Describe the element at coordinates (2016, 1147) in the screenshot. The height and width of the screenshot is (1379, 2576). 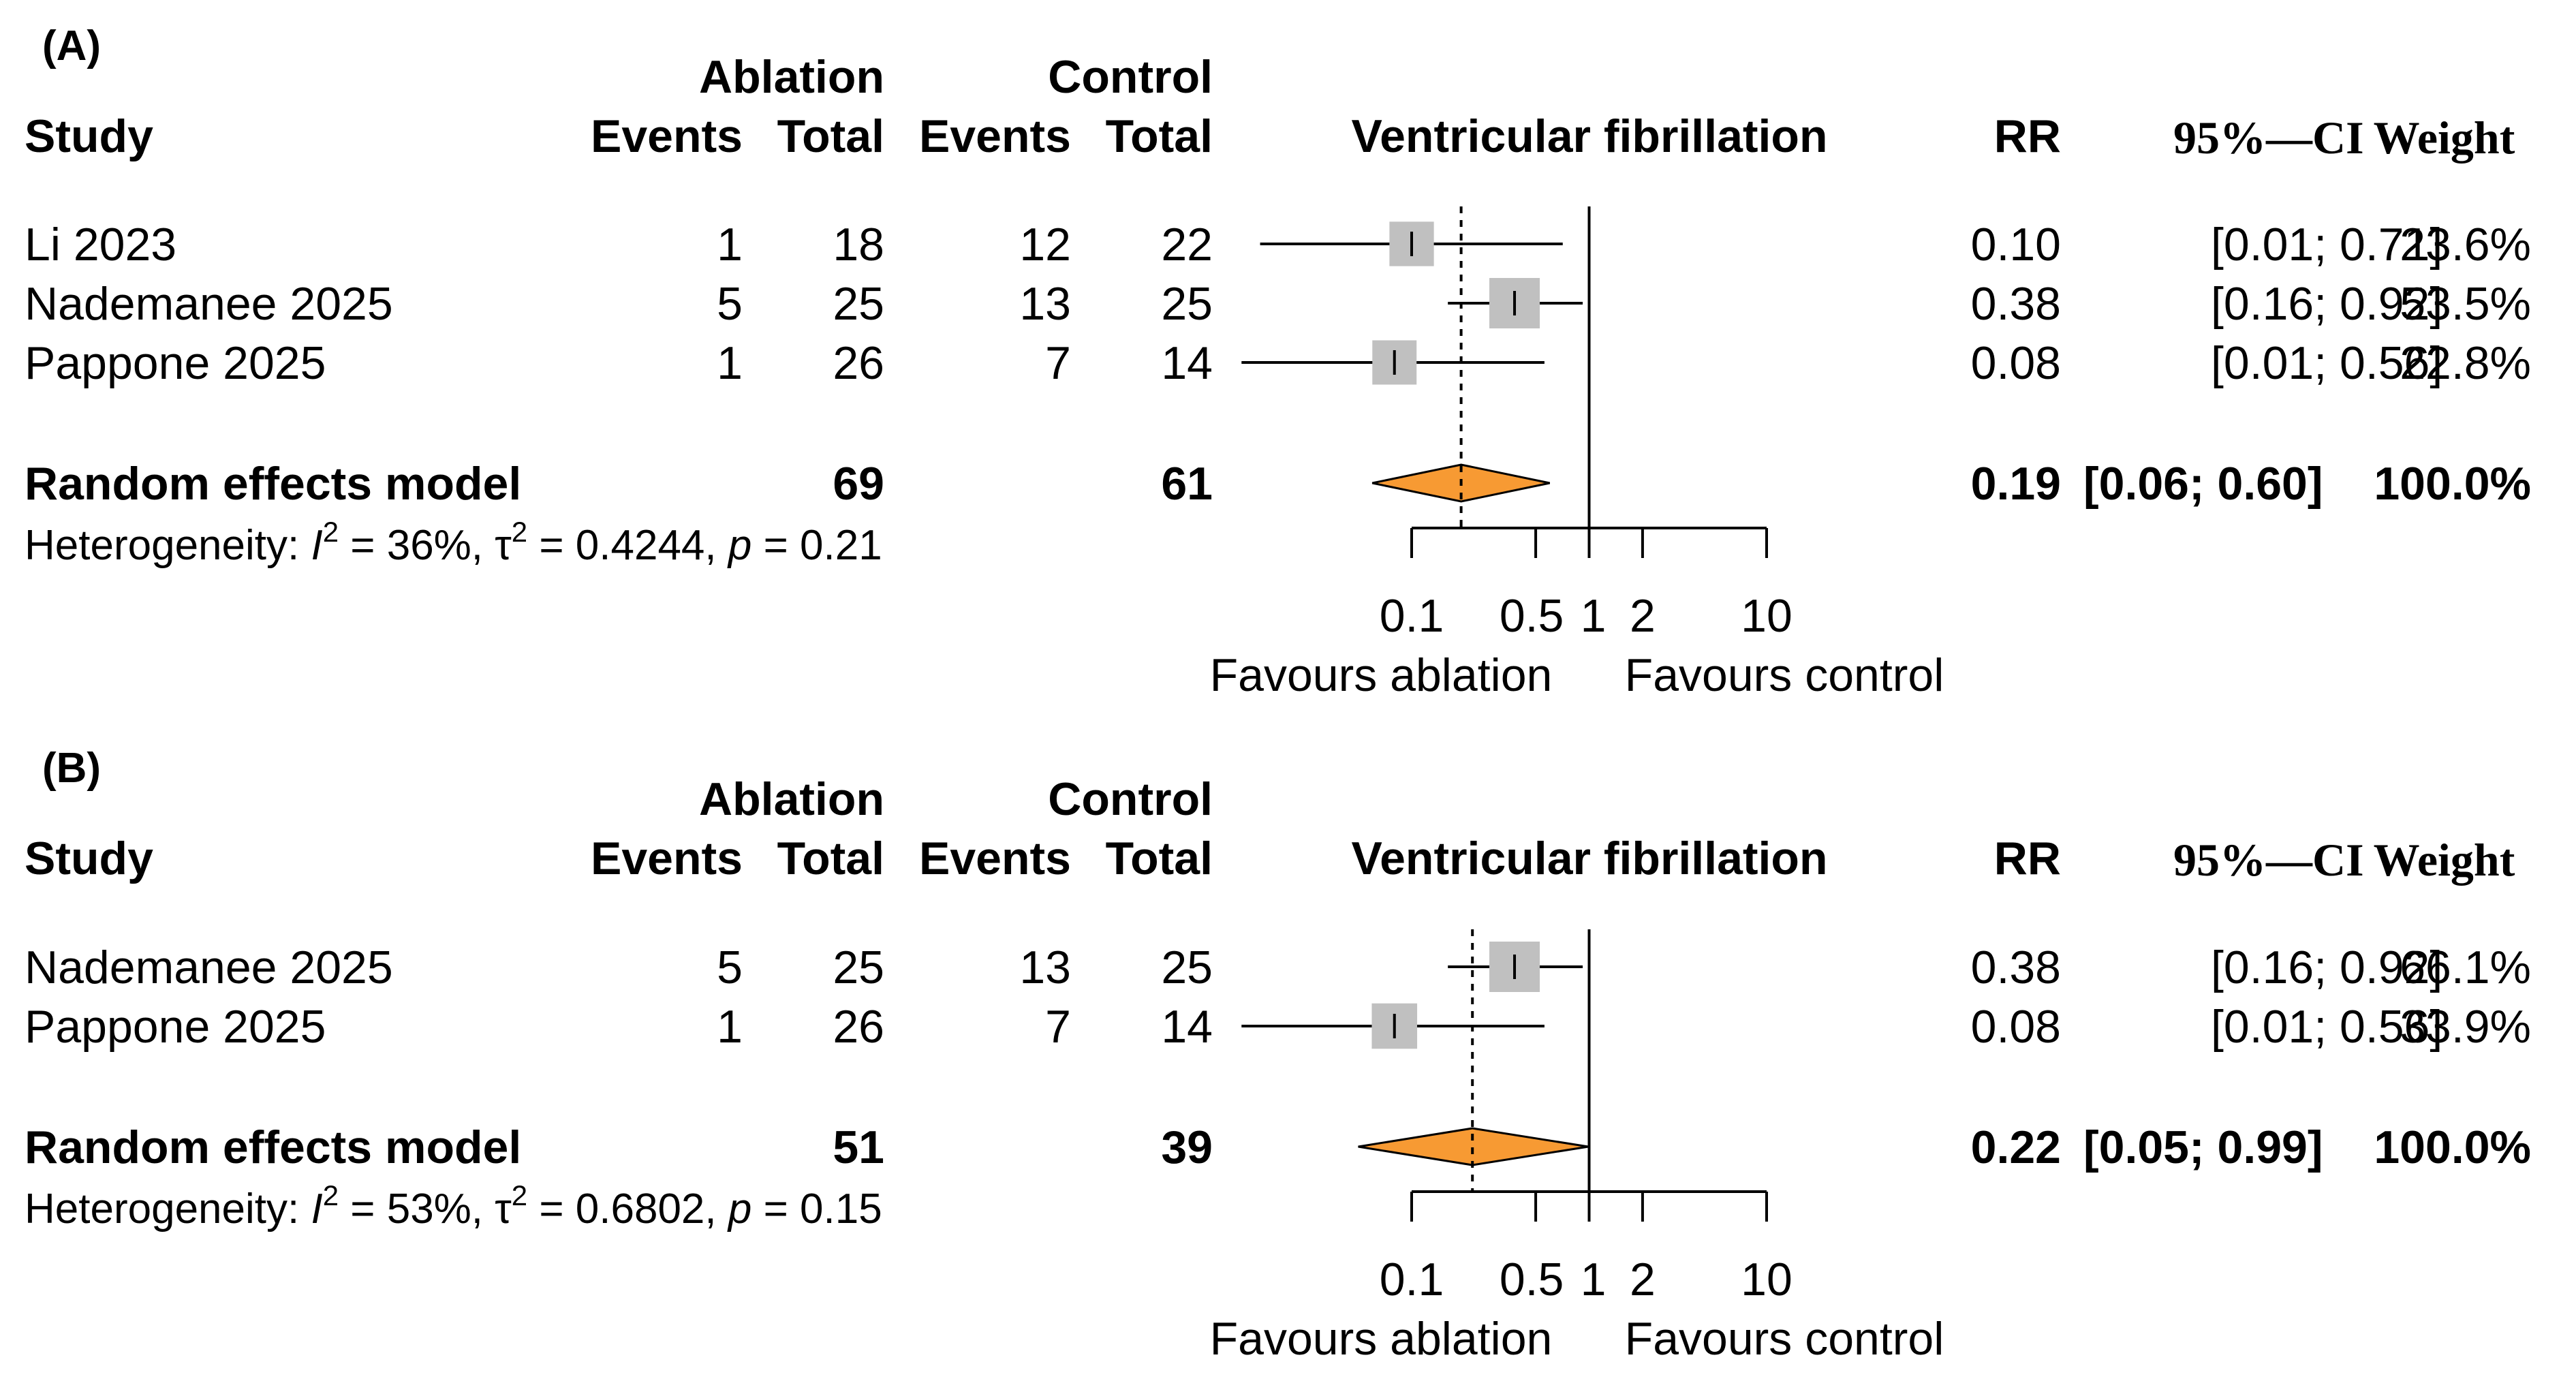
I see `model-rr: 0.22` at that location.